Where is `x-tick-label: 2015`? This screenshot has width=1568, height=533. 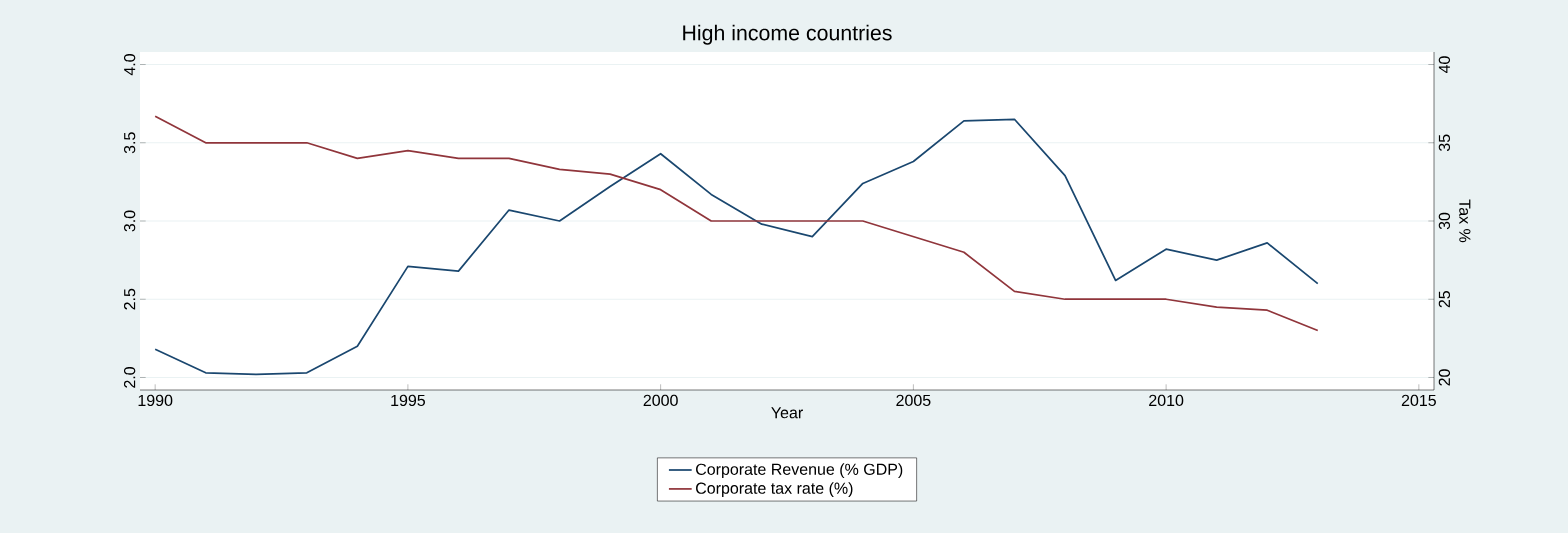 x-tick-label: 2015 is located at coordinates (1418, 400).